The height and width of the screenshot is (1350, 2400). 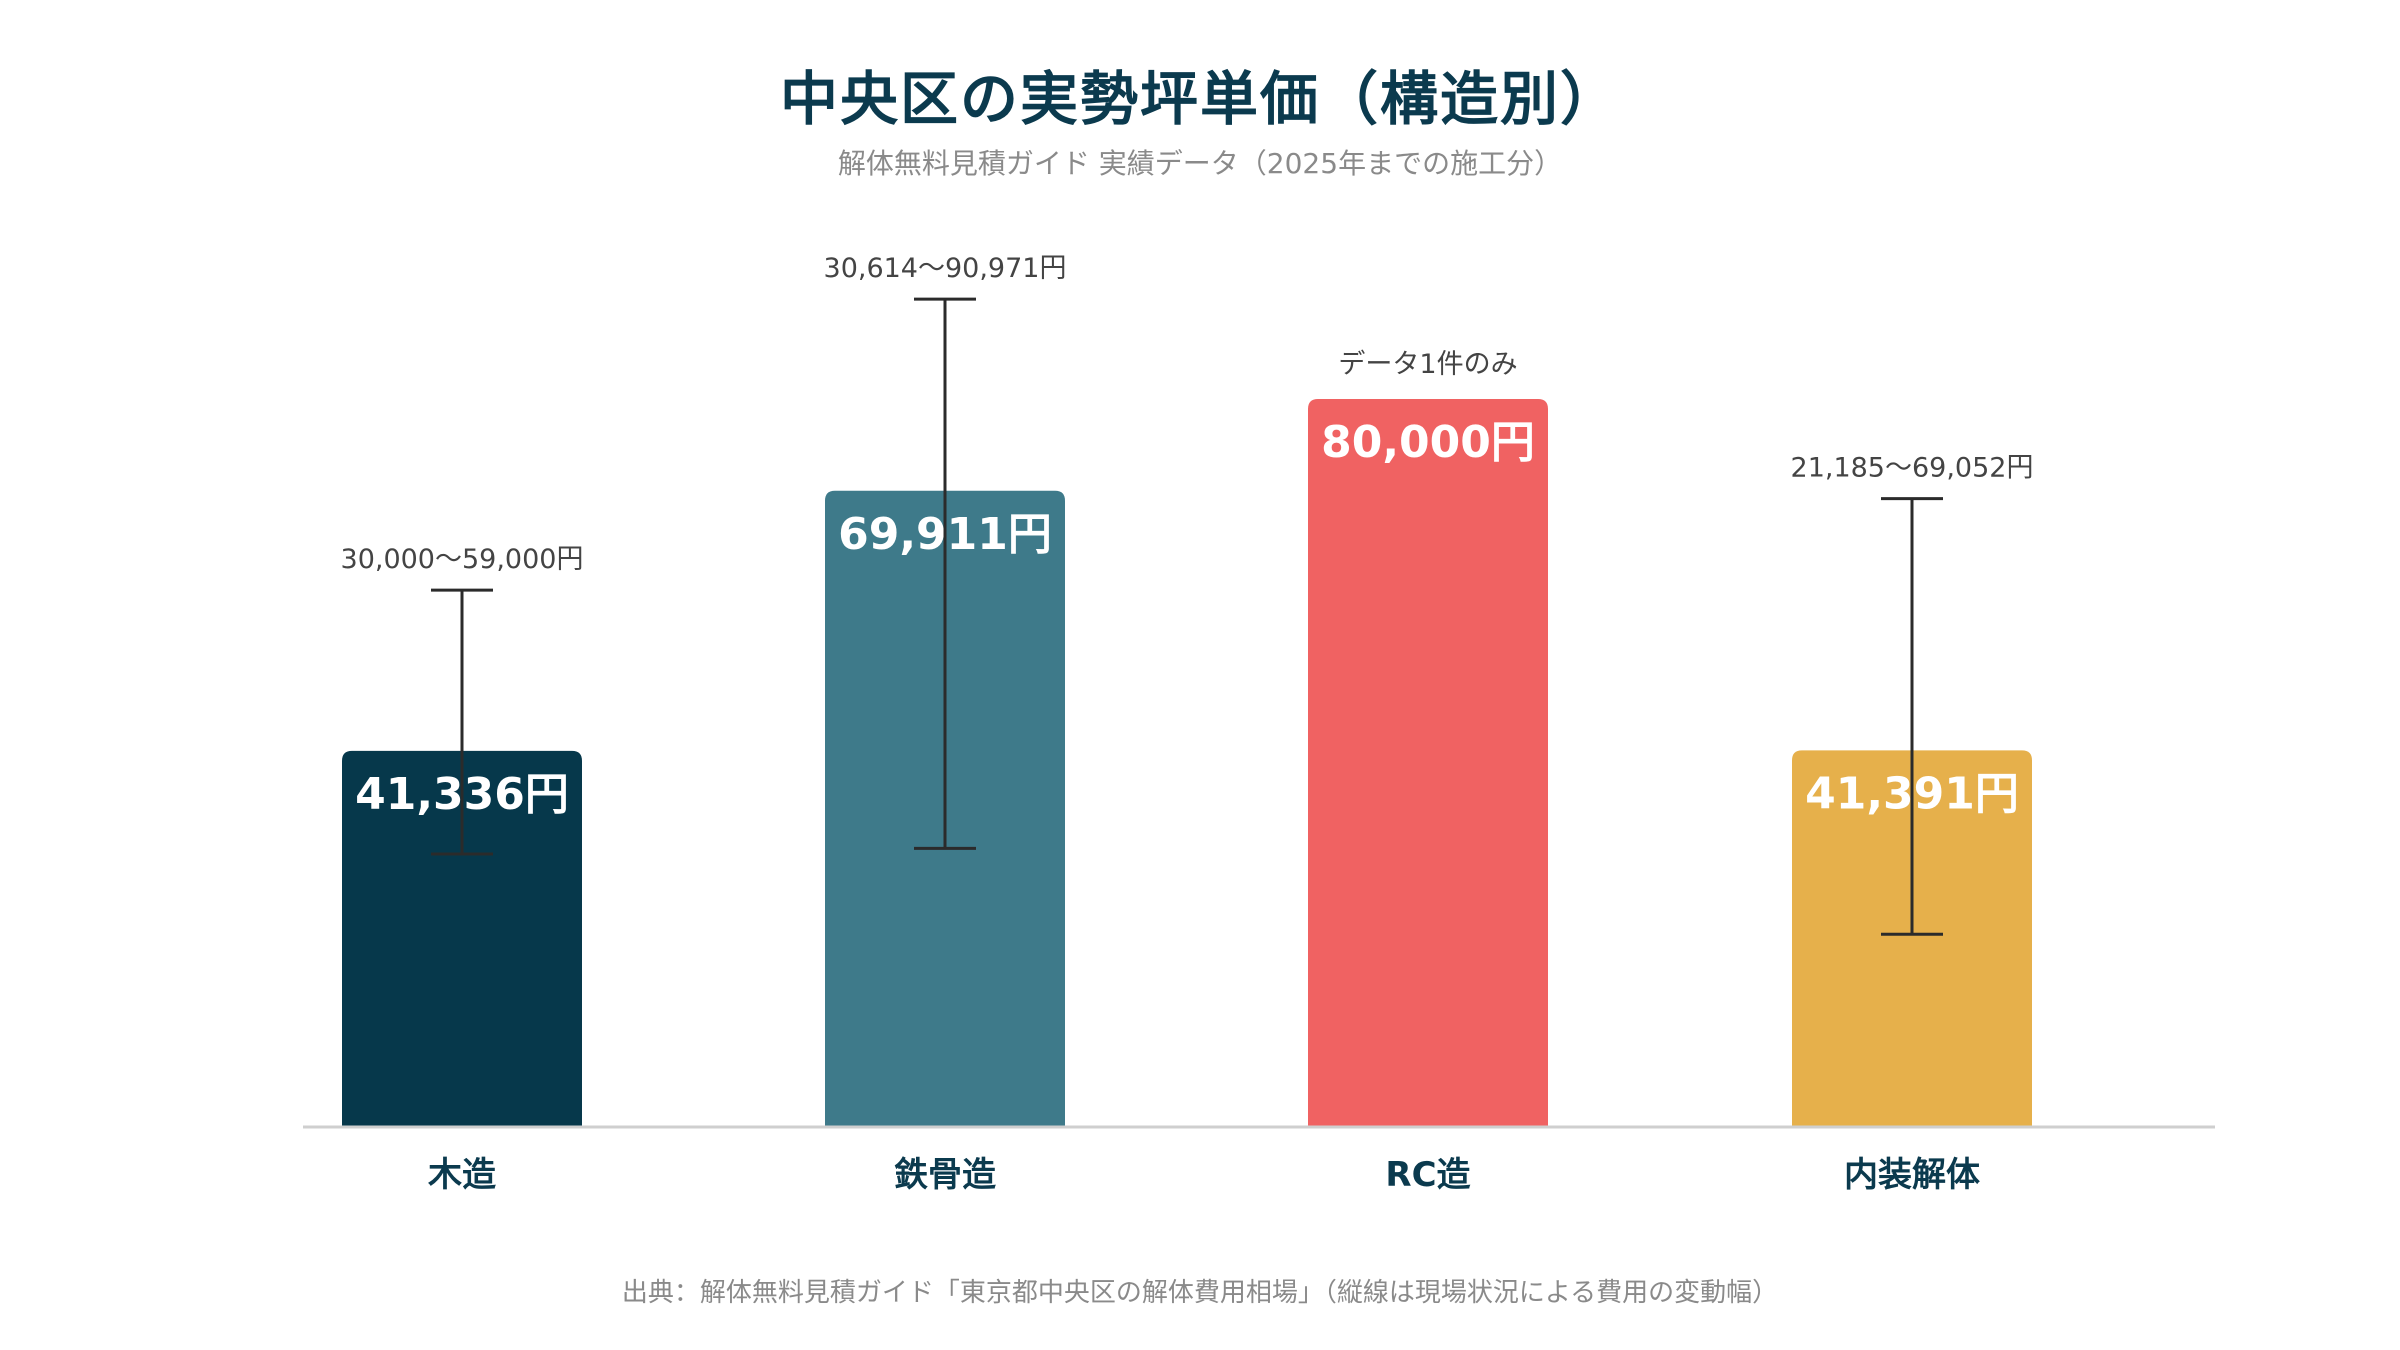 I want to click on bar-annotation: データ1件のみ, so click(x=1427, y=364).